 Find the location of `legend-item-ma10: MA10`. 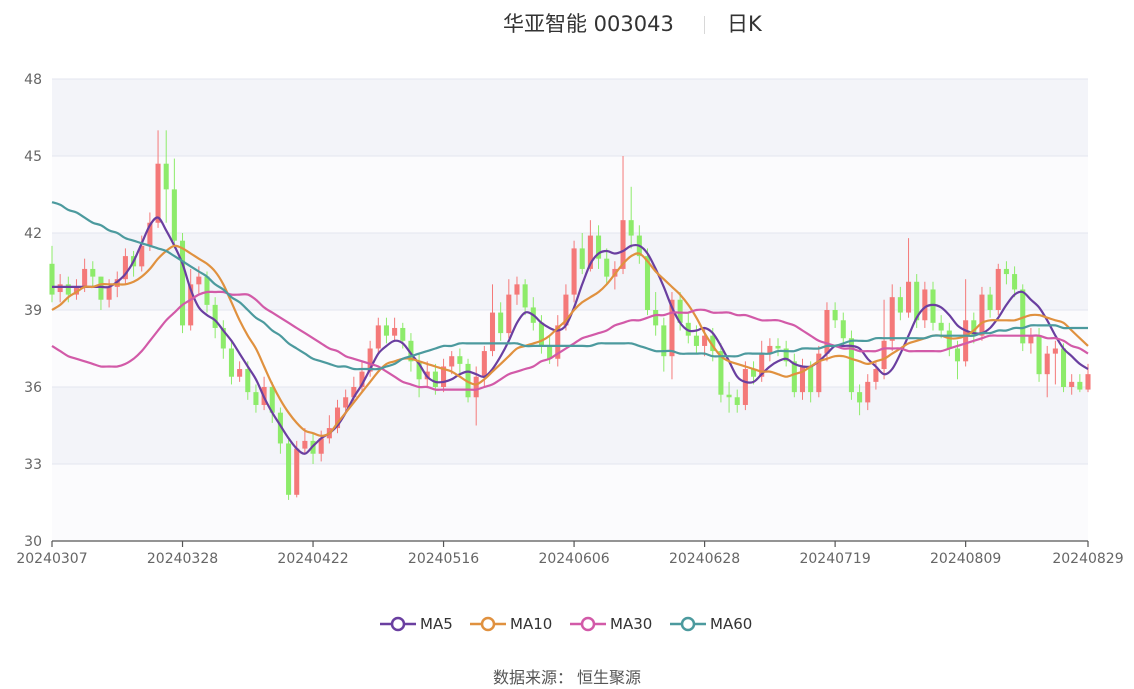

legend-item-ma10: MA10 is located at coordinates (511, 624).